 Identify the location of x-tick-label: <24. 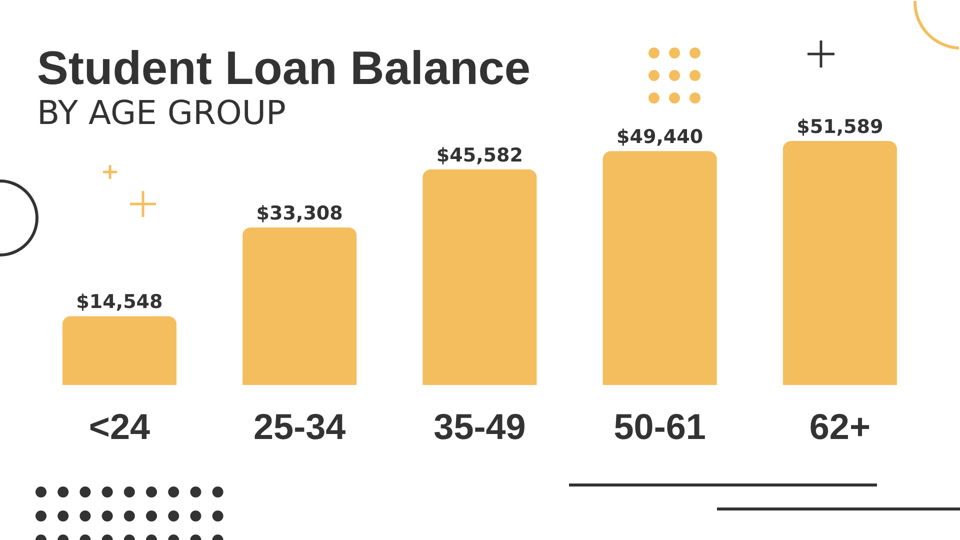
(119, 426).